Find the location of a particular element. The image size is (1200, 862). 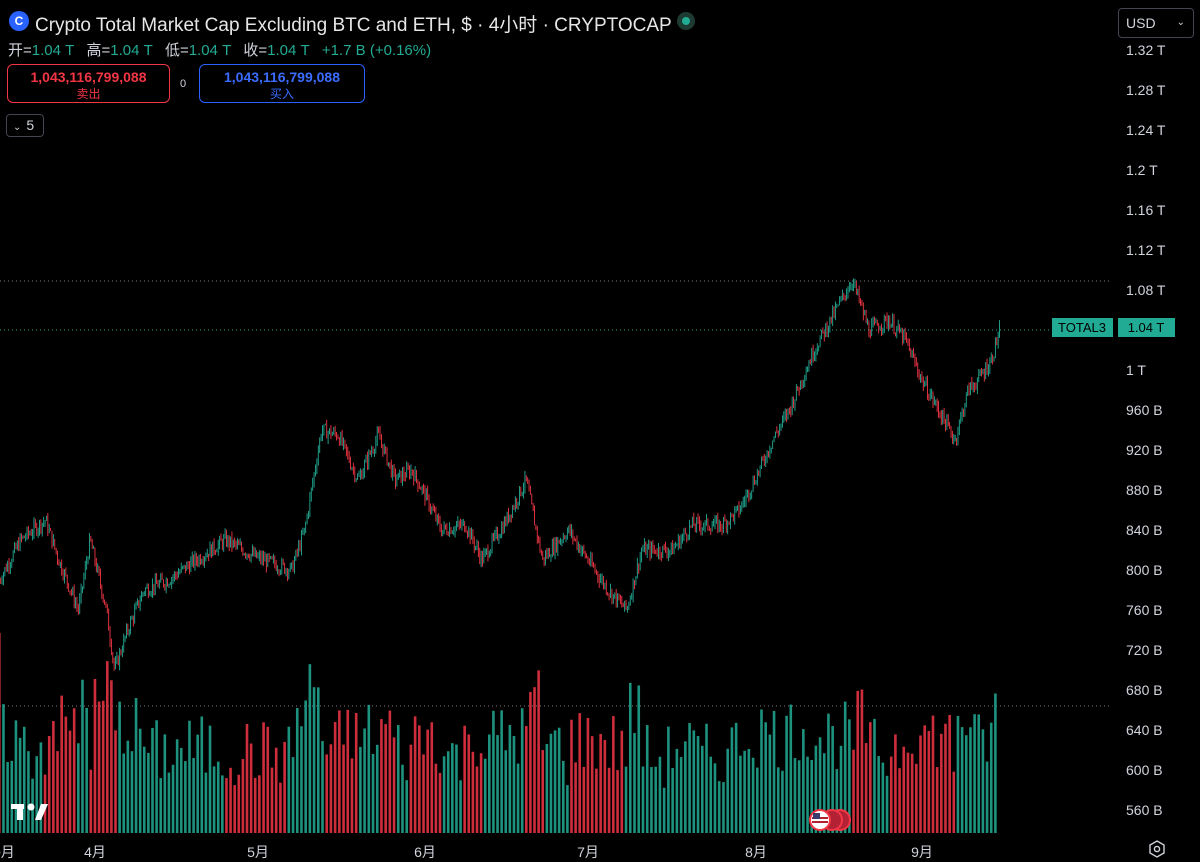

chevron-down-icon: ⌄ is located at coordinates (1180, 22).